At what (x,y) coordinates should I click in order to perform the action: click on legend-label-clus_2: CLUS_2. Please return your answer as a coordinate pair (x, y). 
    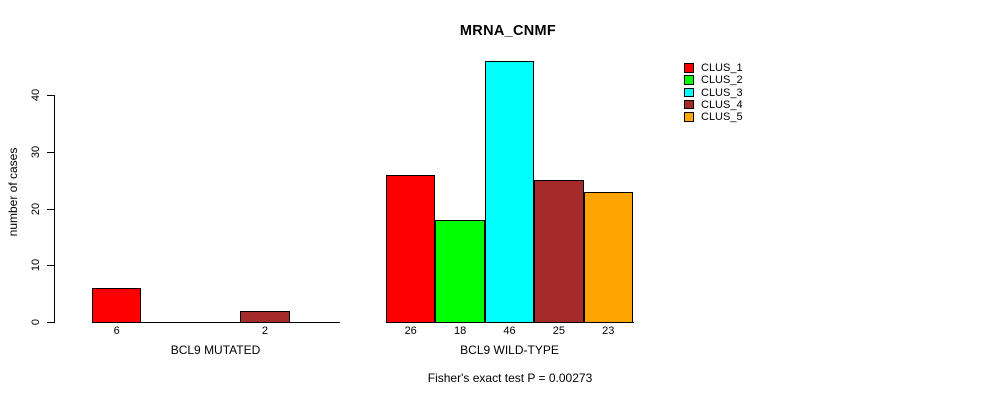
    Looking at the image, I should click on (722, 80).